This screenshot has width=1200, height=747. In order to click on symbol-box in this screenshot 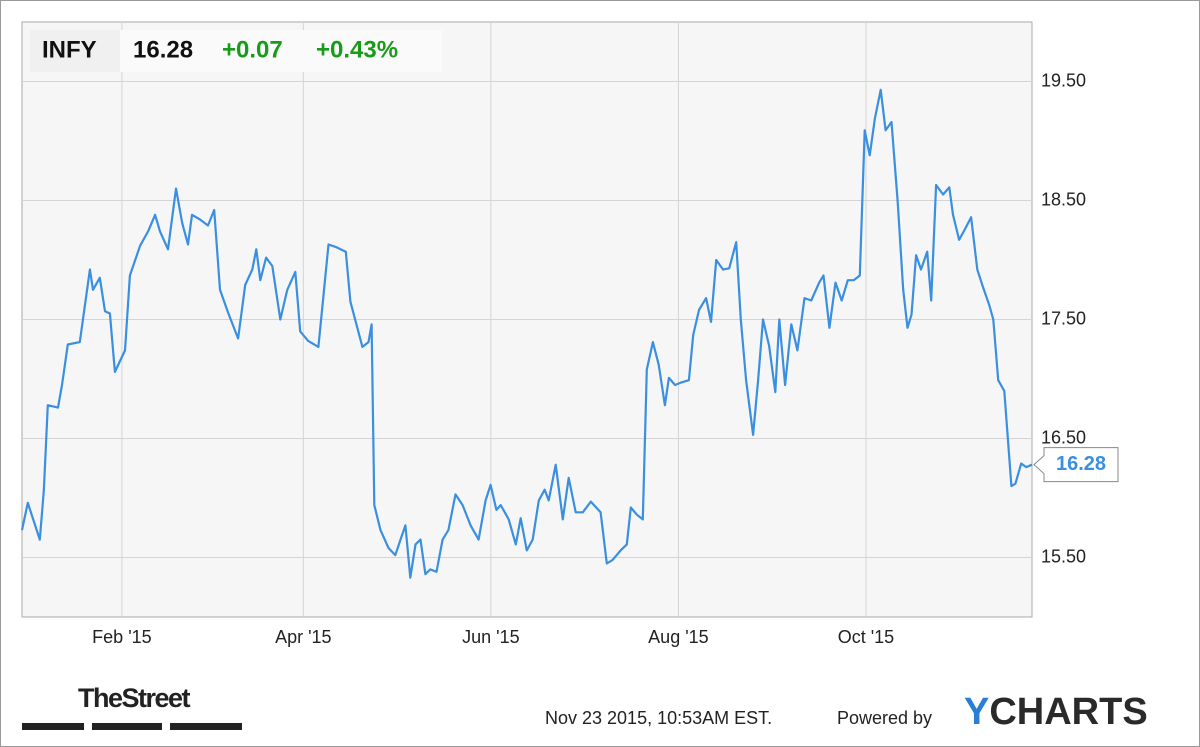, I will do `click(75, 51)`.